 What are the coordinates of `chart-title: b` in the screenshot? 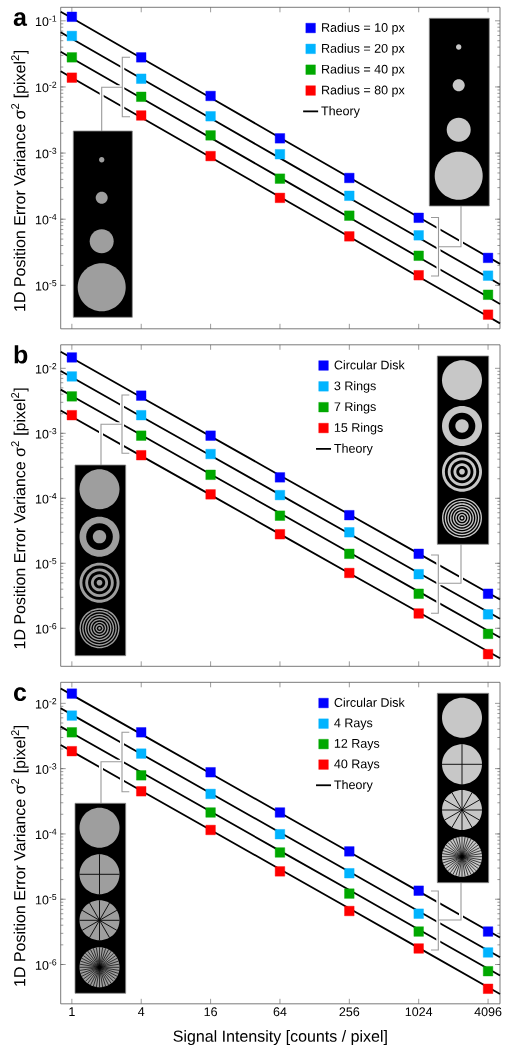 It's located at (21, 354).